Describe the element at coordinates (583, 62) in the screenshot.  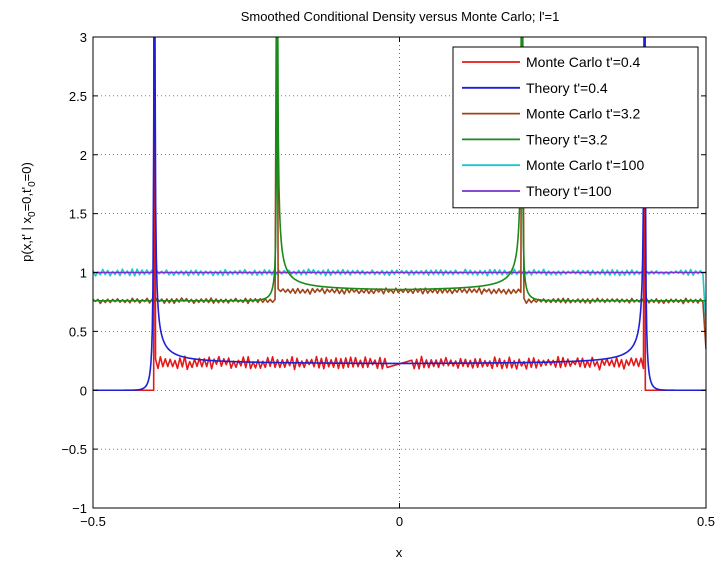
I see `legend-label-0: Monte Carlo t'=0.4` at that location.